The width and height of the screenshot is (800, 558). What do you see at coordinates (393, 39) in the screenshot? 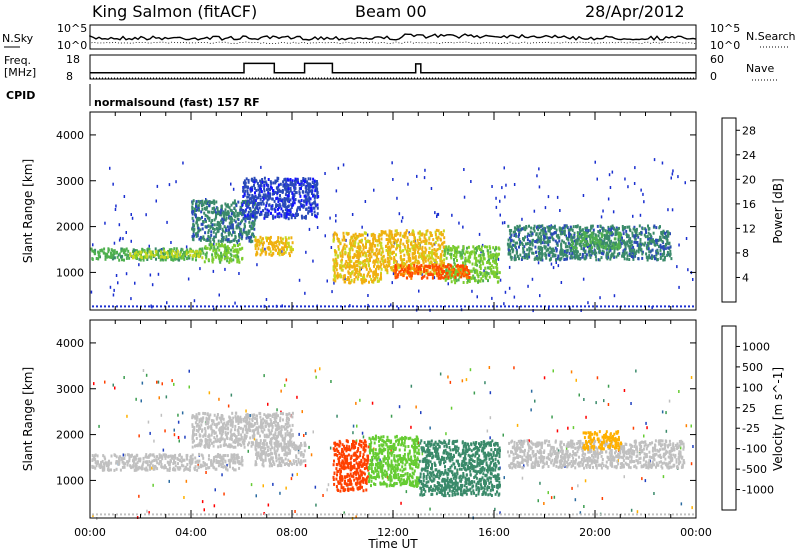
I see `noise-series` at bounding box center [393, 39].